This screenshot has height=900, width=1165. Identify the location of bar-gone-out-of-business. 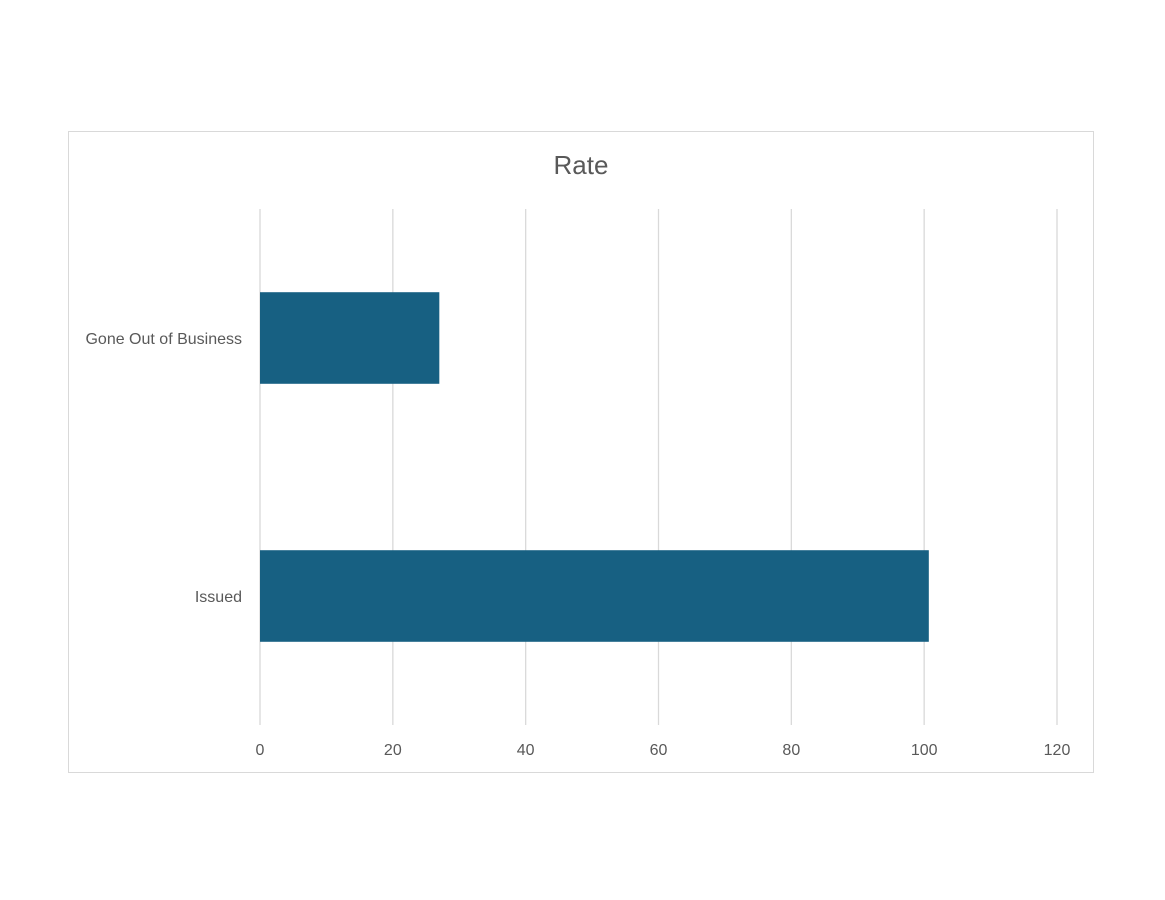
(350, 338).